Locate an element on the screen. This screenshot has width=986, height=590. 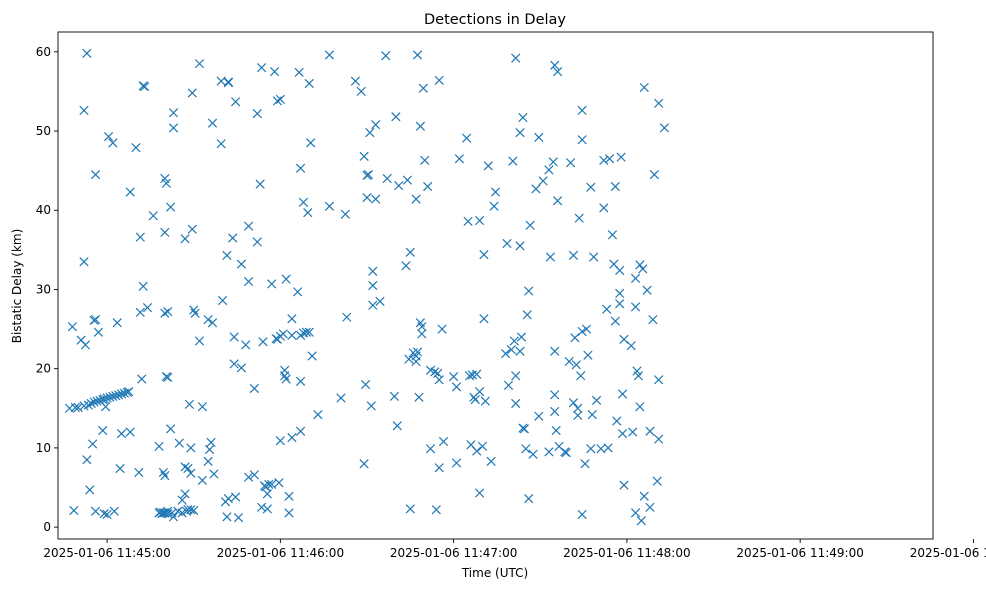
y-tick-label: 40 is located at coordinates (43, 210).